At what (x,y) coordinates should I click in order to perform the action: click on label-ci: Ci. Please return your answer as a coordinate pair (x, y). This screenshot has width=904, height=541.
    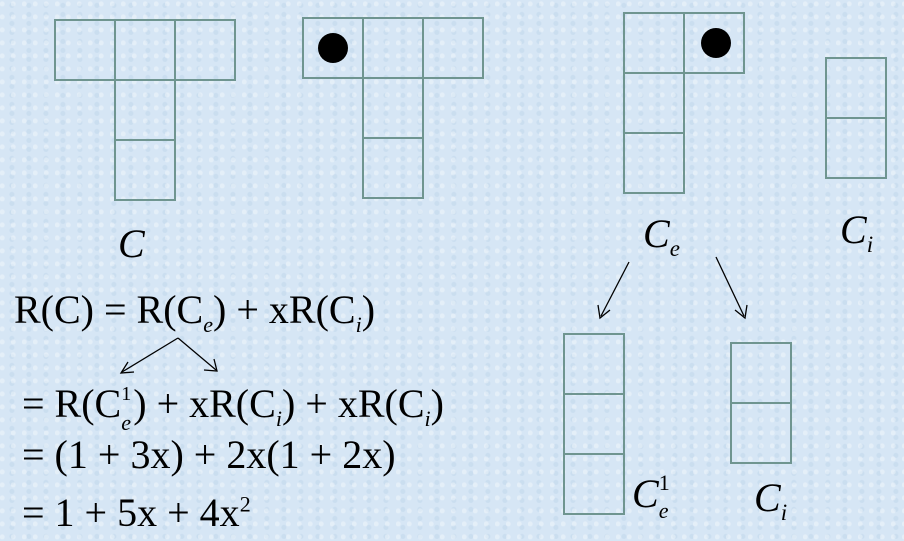
    Looking at the image, I should click on (856, 233).